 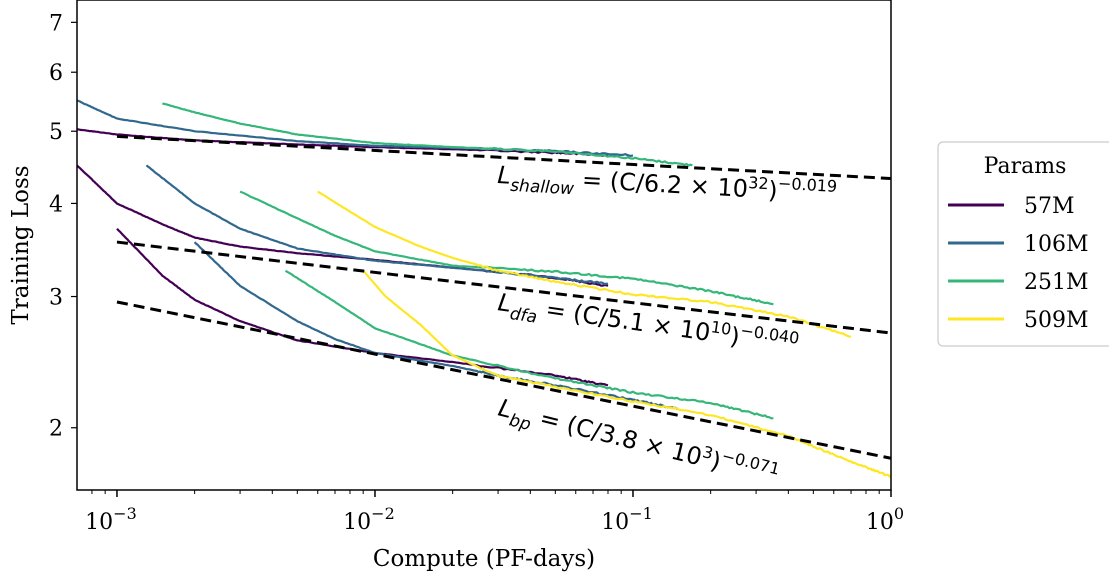 What do you see at coordinates (63, 226) in the screenshot?
I see `y-axis: 2 3 4 5 6 7` at bounding box center [63, 226].